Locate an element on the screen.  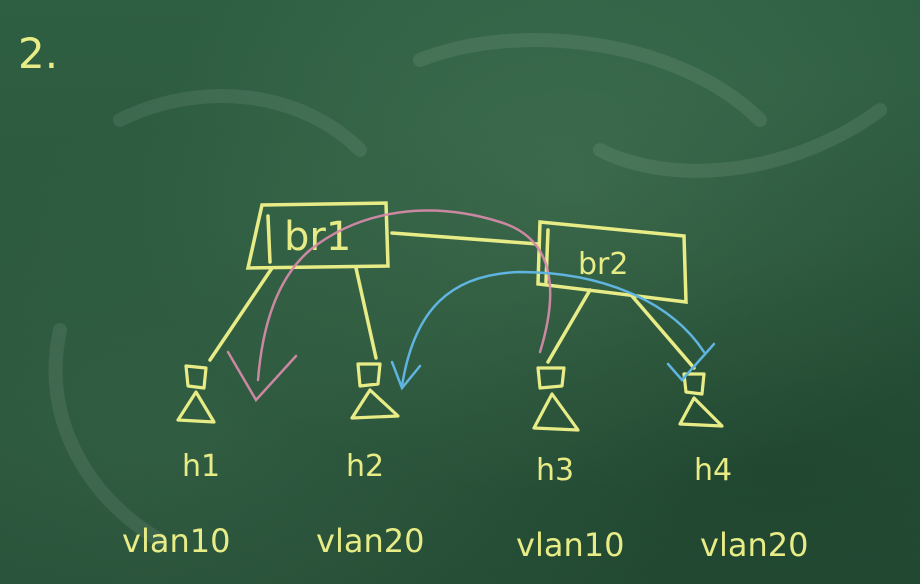
problem-number: 2. is located at coordinates (38, 53).